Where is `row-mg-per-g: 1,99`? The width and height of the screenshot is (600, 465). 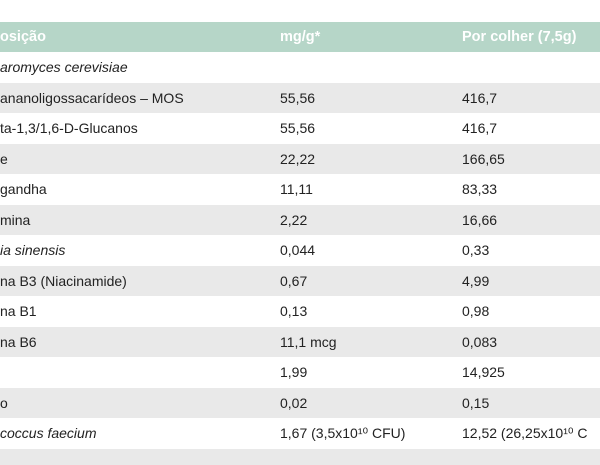
row-mg-per-g: 1,99 is located at coordinates (294, 372).